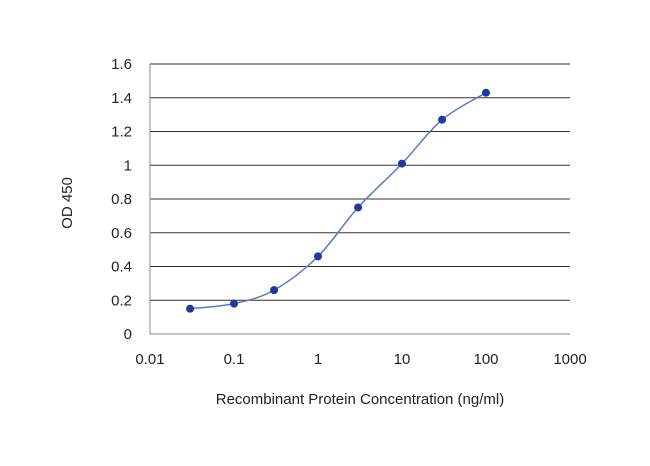 This screenshot has height=466, width=650. I want to click on y-tick-label: 0.4, so click(121, 267).